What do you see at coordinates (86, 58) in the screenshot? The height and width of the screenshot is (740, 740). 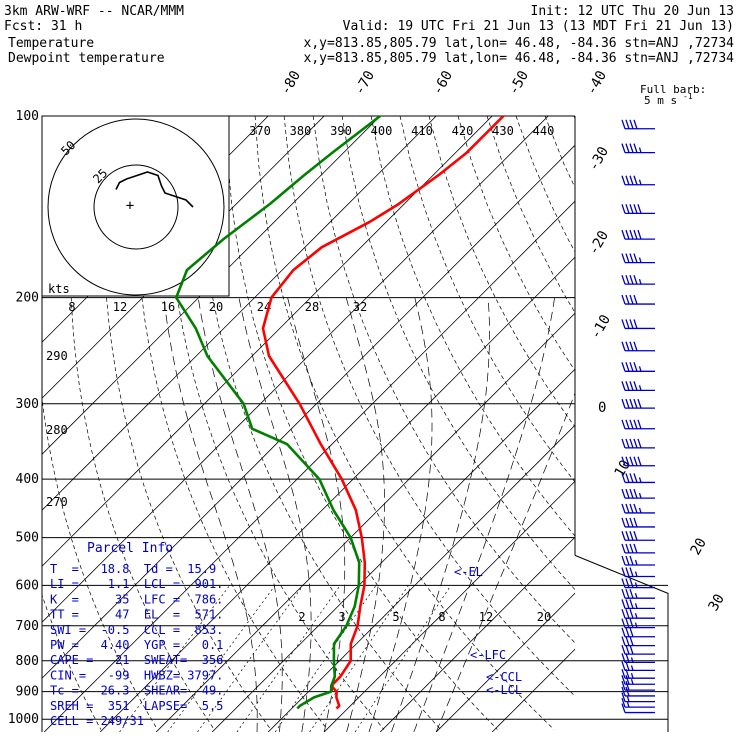 I see `dewpoint-legend: Dewpoint temperature` at bounding box center [86, 58].